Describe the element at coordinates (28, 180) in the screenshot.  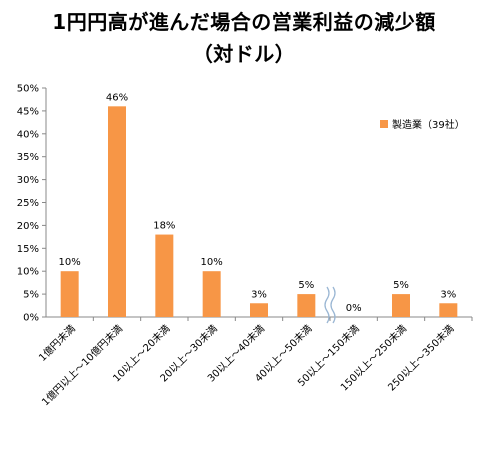
I see `y-tick-label: 30%` at that location.